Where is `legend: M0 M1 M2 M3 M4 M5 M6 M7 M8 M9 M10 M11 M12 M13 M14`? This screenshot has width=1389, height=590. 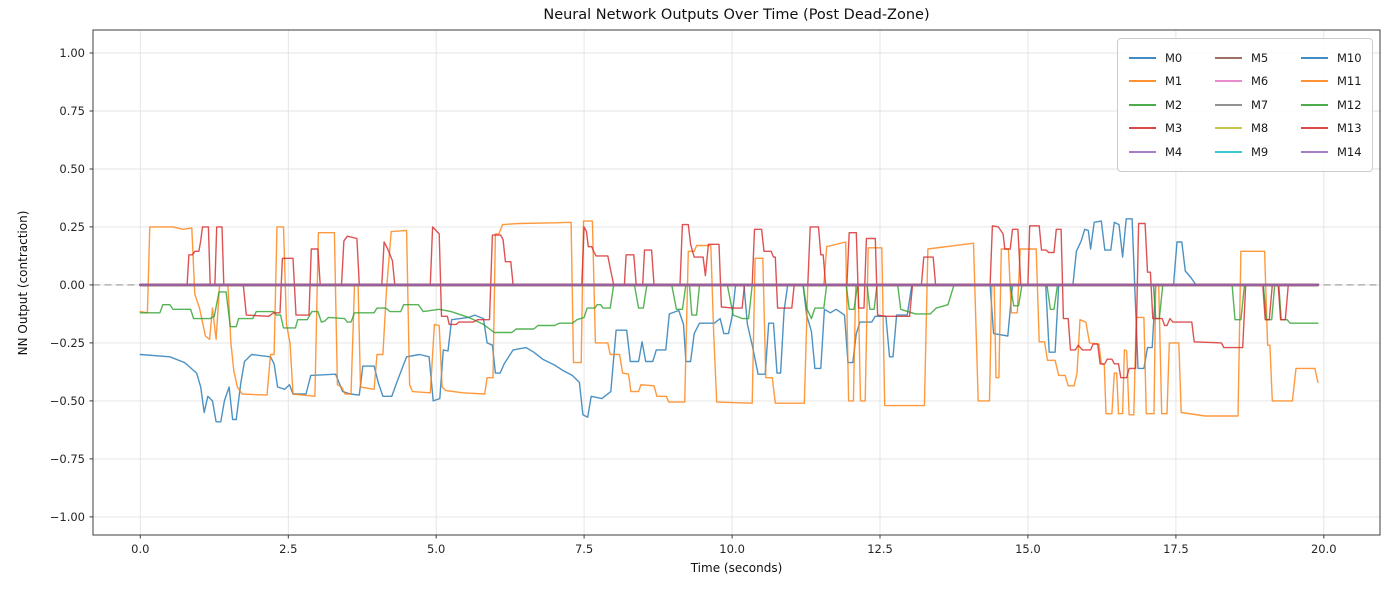 legend: M0 M1 M2 M3 M4 M5 M6 M7 M8 M9 M10 M11 M12 M13 M14 is located at coordinates (1245, 105).